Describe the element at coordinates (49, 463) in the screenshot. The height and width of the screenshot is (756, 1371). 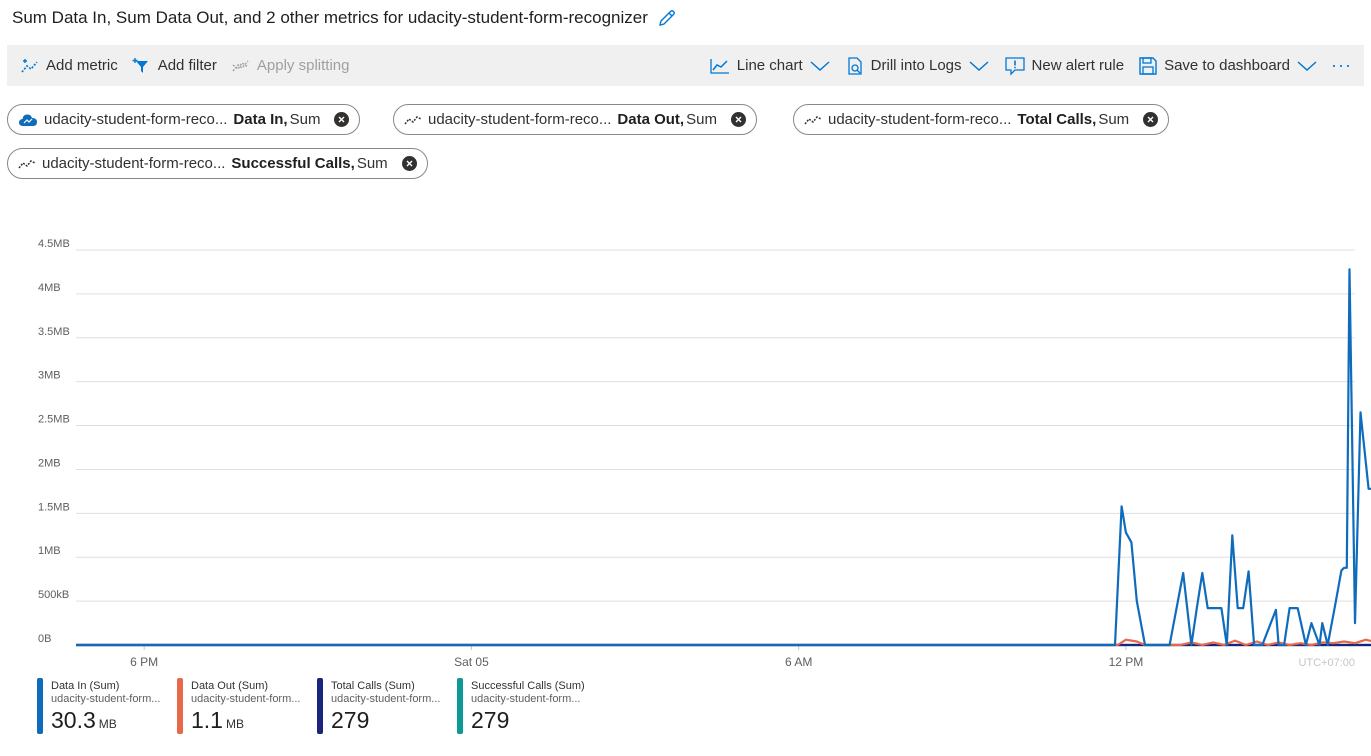
I see `y-tick-label: 2MB` at that location.